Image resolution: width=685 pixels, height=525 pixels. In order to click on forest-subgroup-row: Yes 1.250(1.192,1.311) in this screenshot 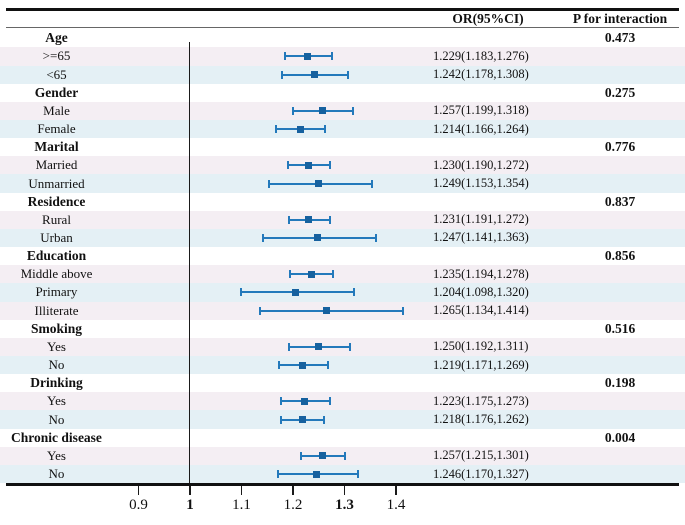, I will do `click(342, 346)`.